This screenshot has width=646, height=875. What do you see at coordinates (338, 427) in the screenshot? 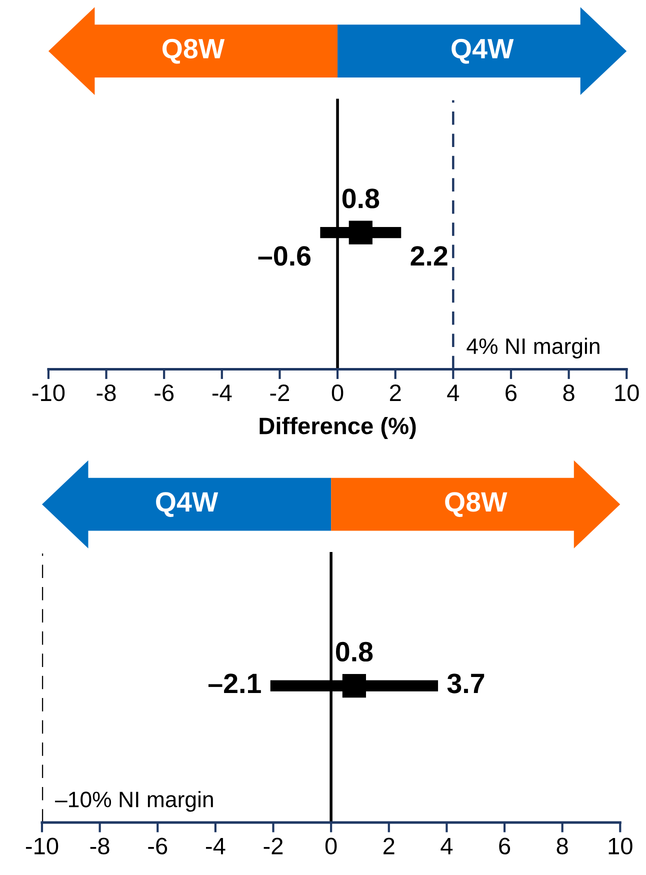
I see `x-axis-title: Difference (%)` at bounding box center [338, 427].